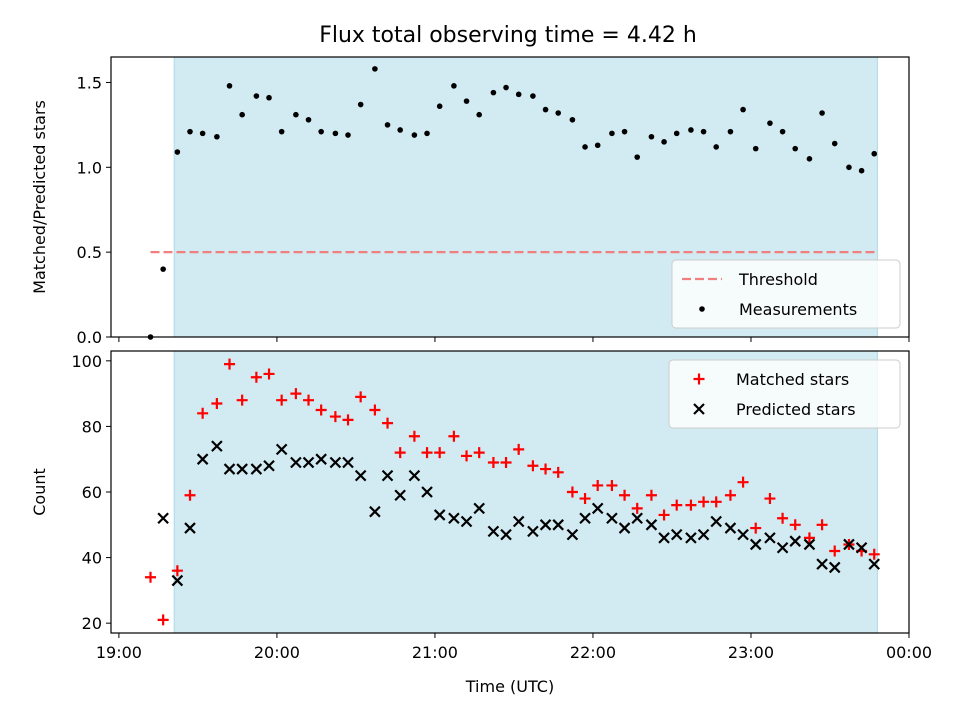 The width and height of the screenshot is (960, 720). What do you see at coordinates (509, 686) in the screenshot?
I see `x-axis-label: Time (UTC)` at bounding box center [509, 686].